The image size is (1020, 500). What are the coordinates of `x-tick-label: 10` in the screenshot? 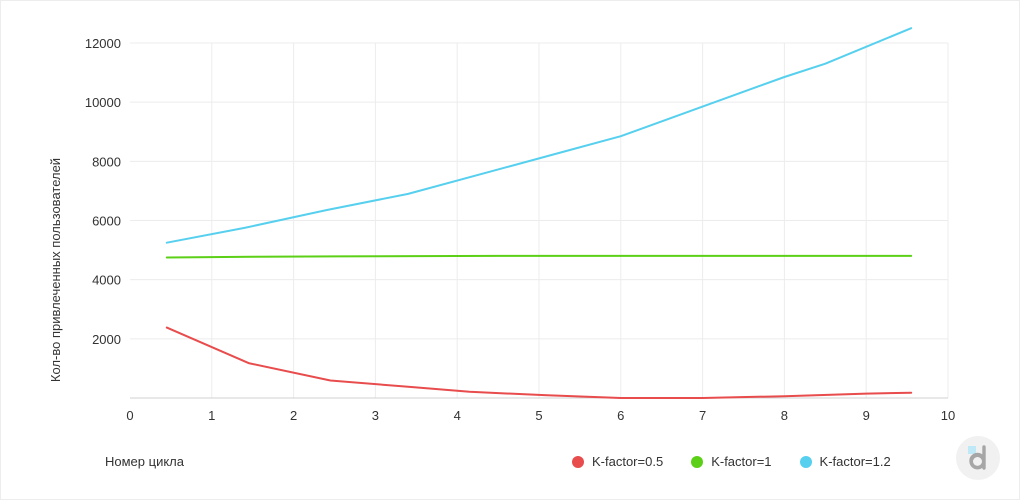 It's located at (948, 415).